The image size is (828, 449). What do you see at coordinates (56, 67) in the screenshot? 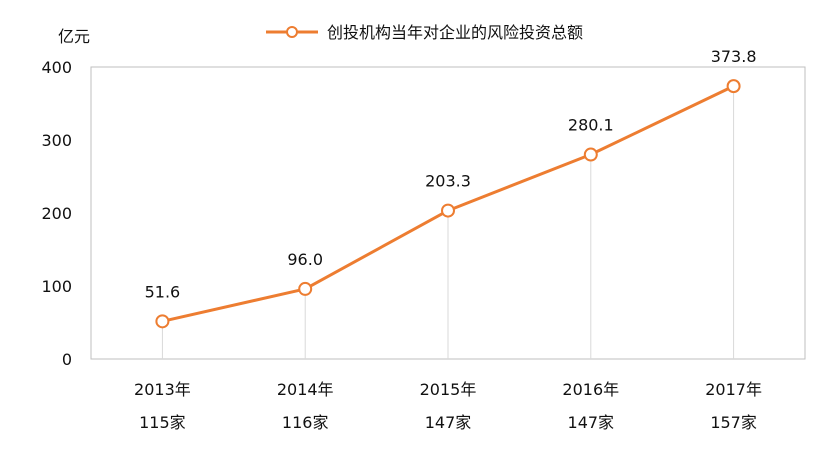
I see `y-tick-label: 400` at bounding box center [56, 67].